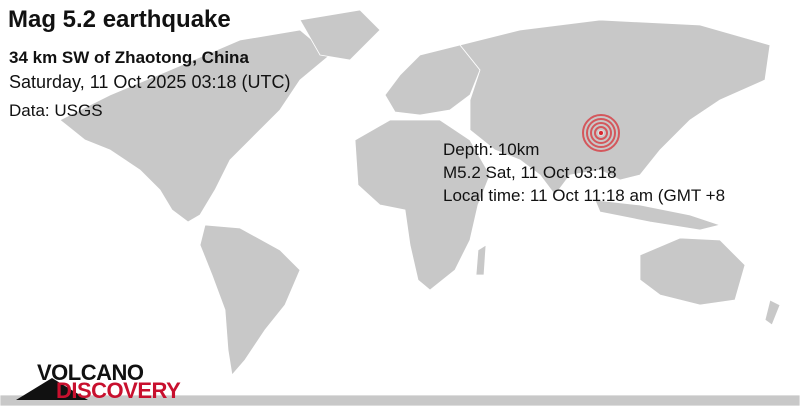 This screenshot has width=800, height=406. What do you see at coordinates (491, 149) in the screenshot?
I see `depth-label: Depth: 10km` at bounding box center [491, 149].